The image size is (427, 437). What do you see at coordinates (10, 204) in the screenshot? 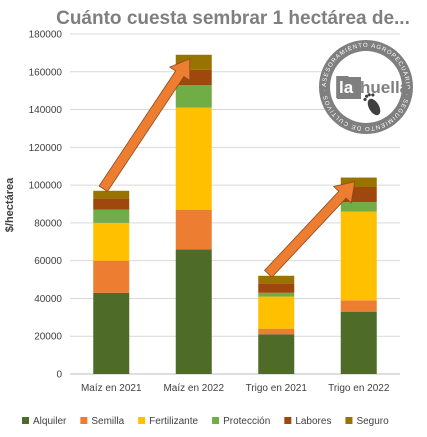
I see `y-axis-label: $/hectárea` at bounding box center [10, 204].